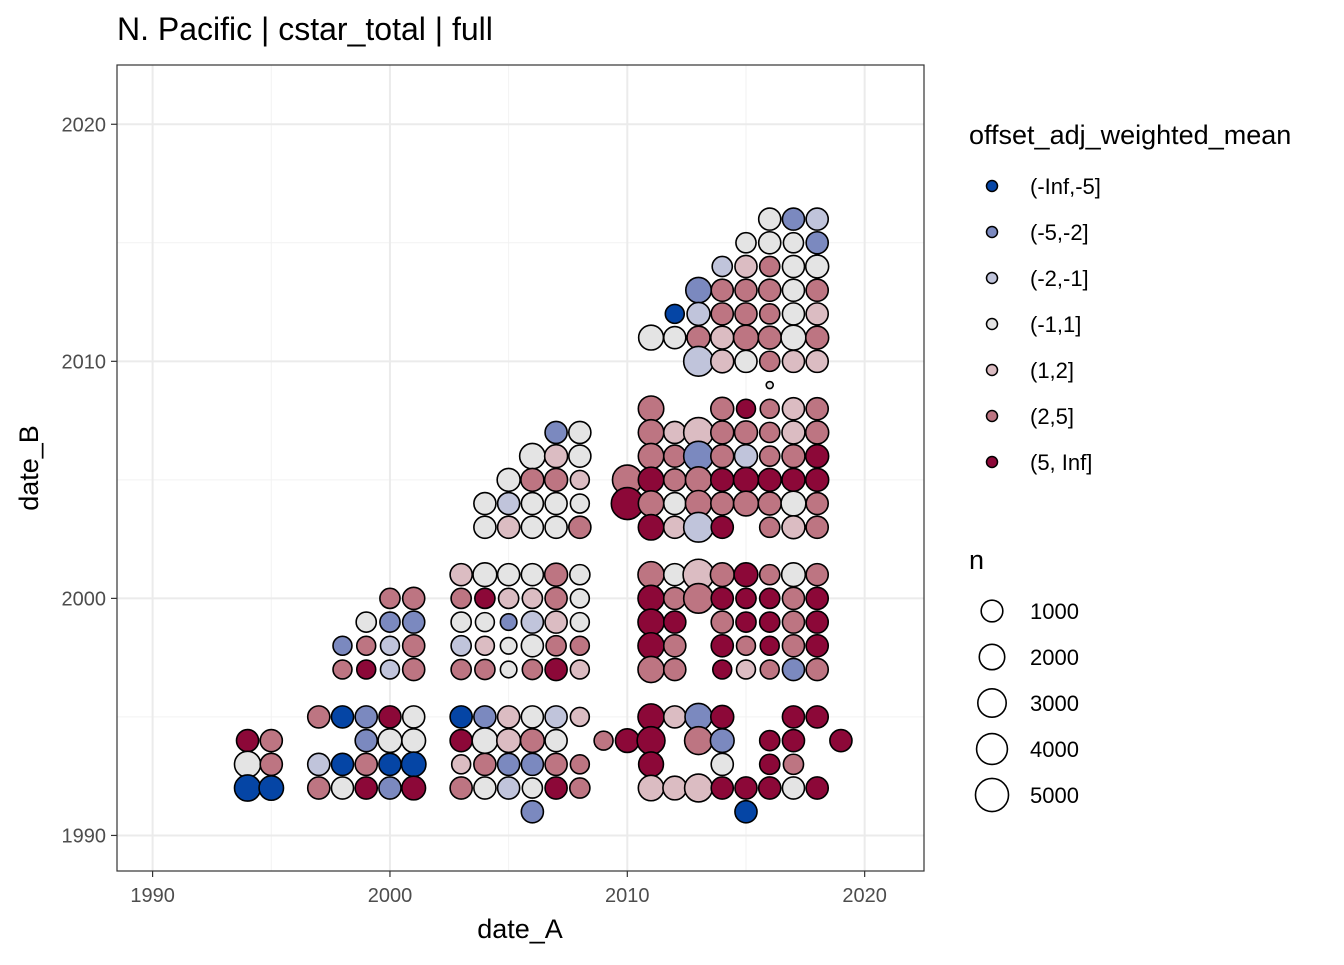  What do you see at coordinates (84, 125) in the screenshot?
I see `y-tick-label: 2020` at bounding box center [84, 125].